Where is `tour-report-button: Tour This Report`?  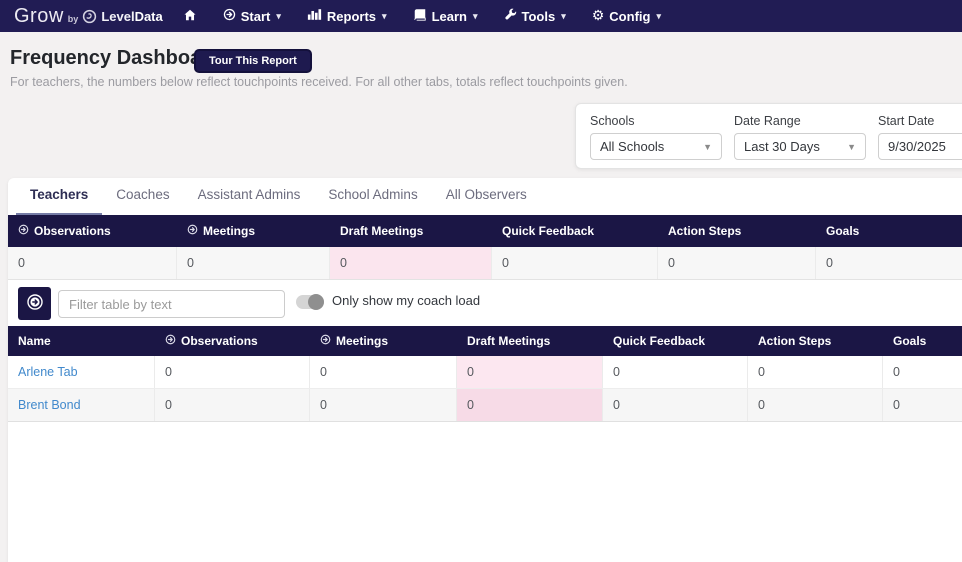 tour-report-button: Tour This Report is located at coordinates (253, 61).